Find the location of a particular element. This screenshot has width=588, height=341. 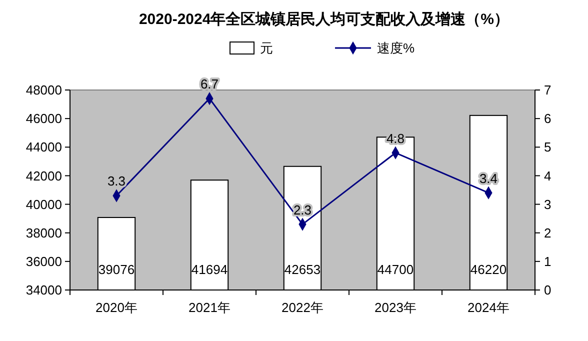

legend-label: 速度% is located at coordinates (396, 48).